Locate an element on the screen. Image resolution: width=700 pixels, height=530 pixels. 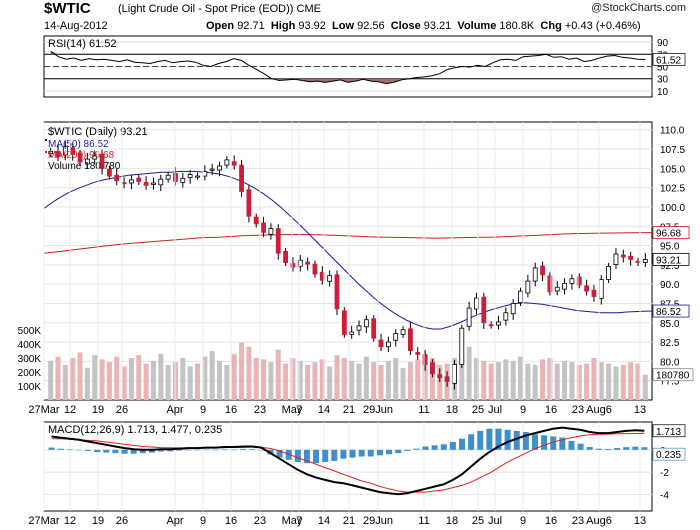
x-tick-label-mid: 16 is located at coordinates (551, 410).